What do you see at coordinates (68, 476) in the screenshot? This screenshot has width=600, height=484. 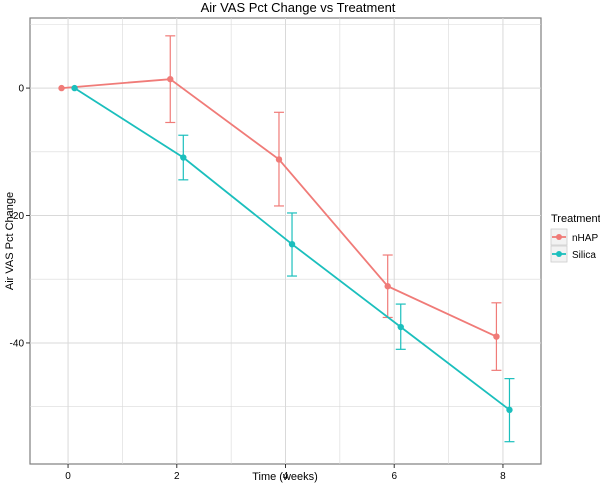 I see `x-tick-label: 0` at bounding box center [68, 476].